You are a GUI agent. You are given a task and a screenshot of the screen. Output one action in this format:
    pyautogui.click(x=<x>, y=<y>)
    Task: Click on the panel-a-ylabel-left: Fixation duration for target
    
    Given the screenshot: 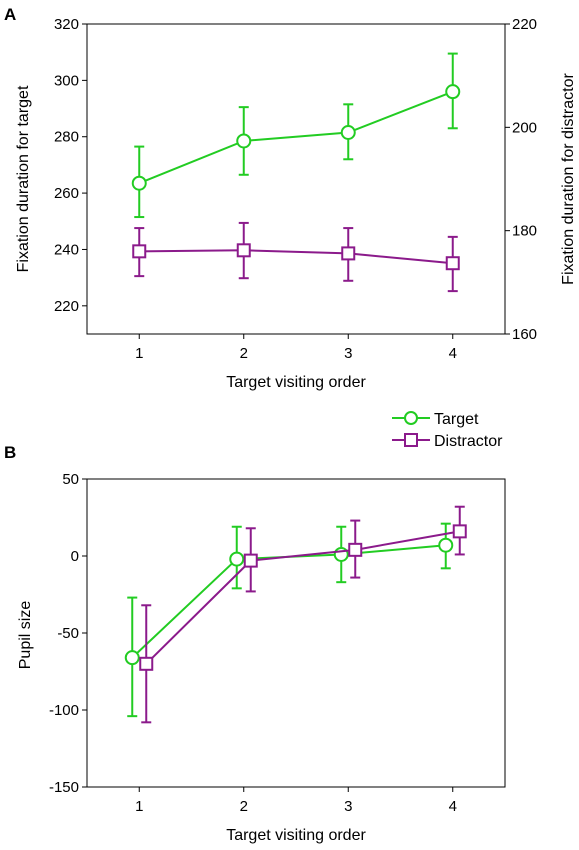 What is the action you would take?
    pyautogui.click(x=23, y=178)
    